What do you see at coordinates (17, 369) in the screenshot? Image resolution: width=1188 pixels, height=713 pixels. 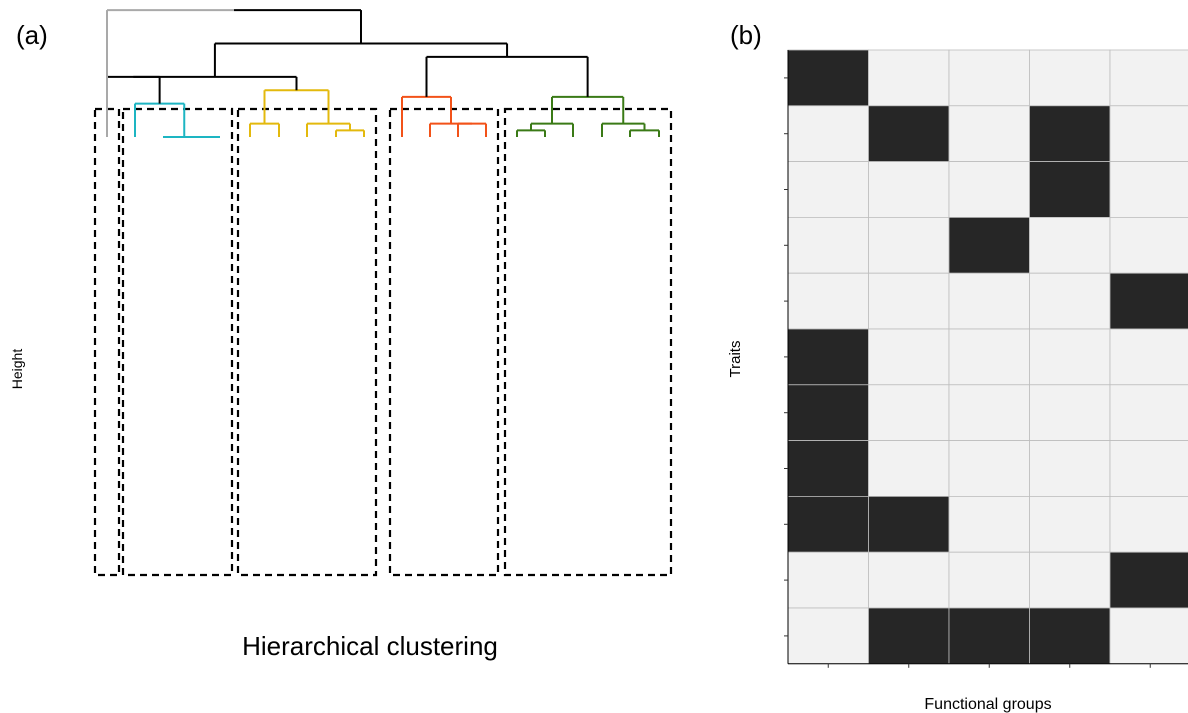 I see `y-axis-title: Height` at bounding box center [17, 369].